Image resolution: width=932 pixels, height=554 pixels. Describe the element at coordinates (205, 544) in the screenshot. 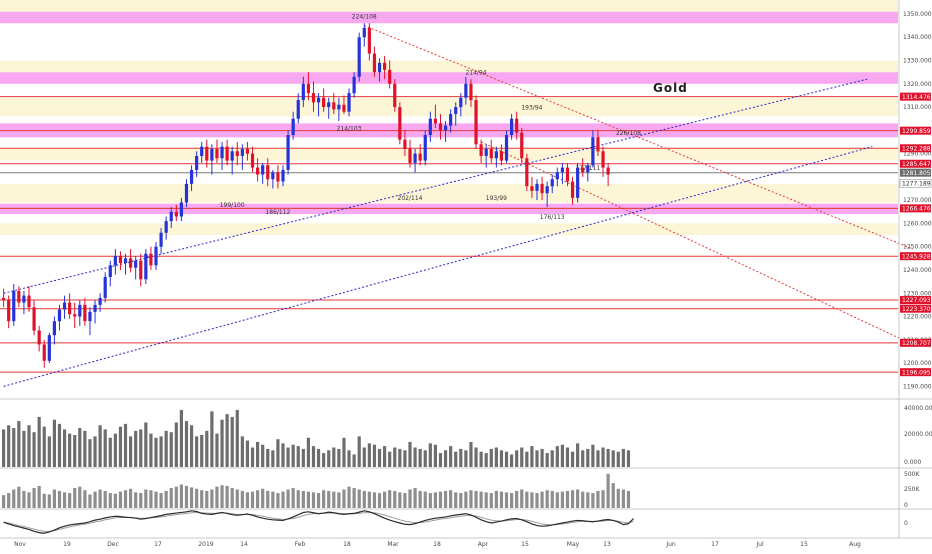

I see `date-tick-label: 2019` at that location.